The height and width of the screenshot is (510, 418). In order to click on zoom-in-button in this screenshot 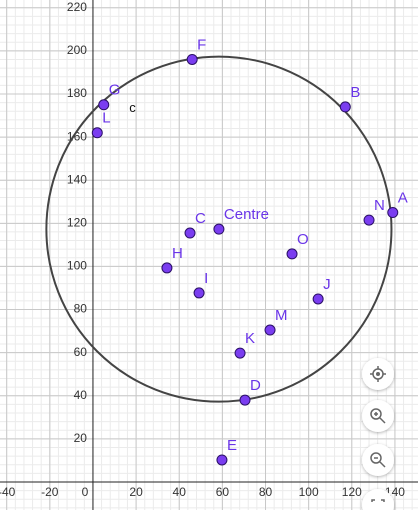, I will do `click(378, 416)`.